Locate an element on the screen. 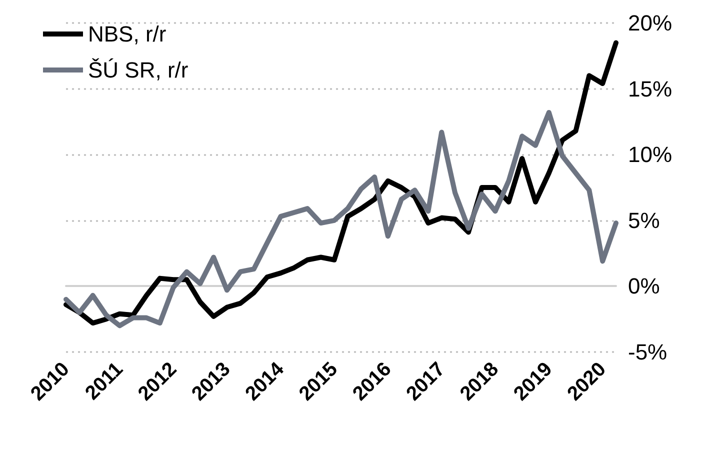 The image size is (707, 450). y-tick-label: -5% is located at coordinates (648, 352).